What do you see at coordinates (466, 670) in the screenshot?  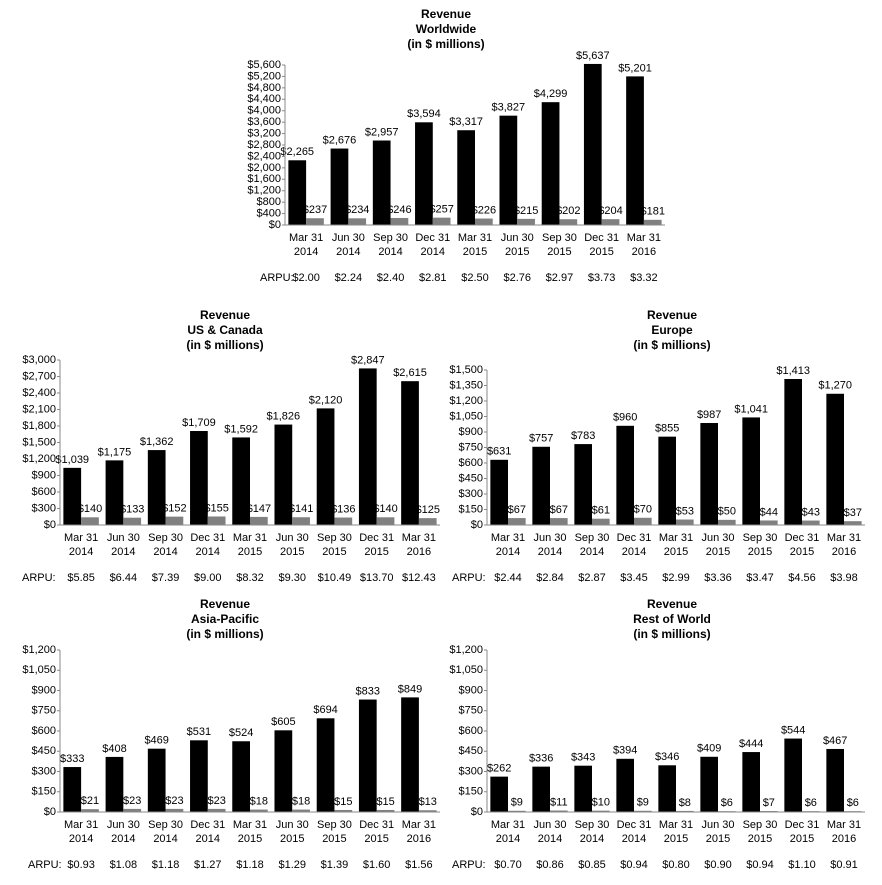 I see `y-tick-label: $1,050` at bounding box center [466, 670].